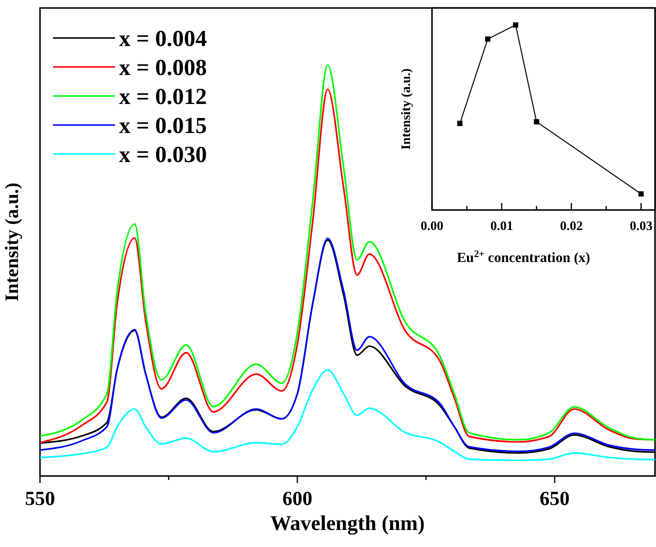 This screenshot has height=547, width=656. Describe the element at coordinates (432, 225) in the screenshot. I see `x-tick-label: 0.00` at that location.